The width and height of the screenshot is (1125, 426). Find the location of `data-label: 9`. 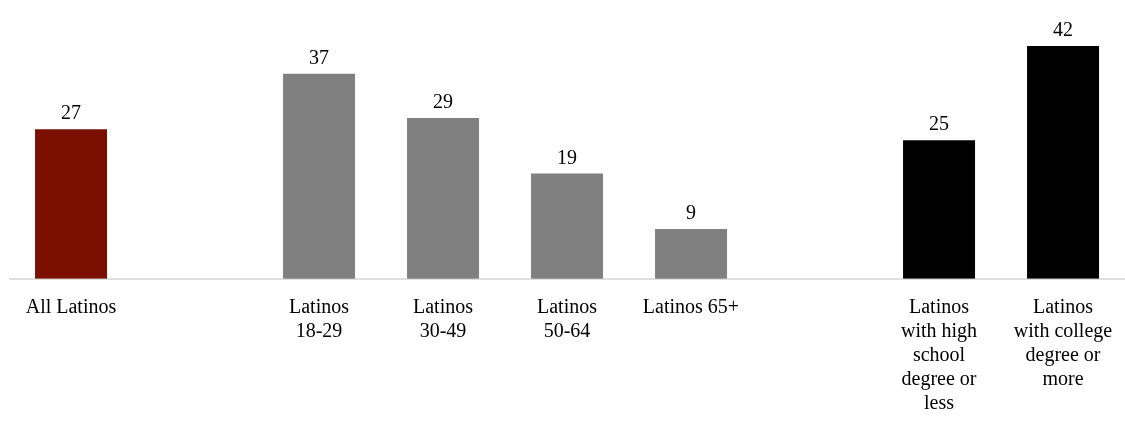

data-label: 9 is located at coordinates (691, 212).